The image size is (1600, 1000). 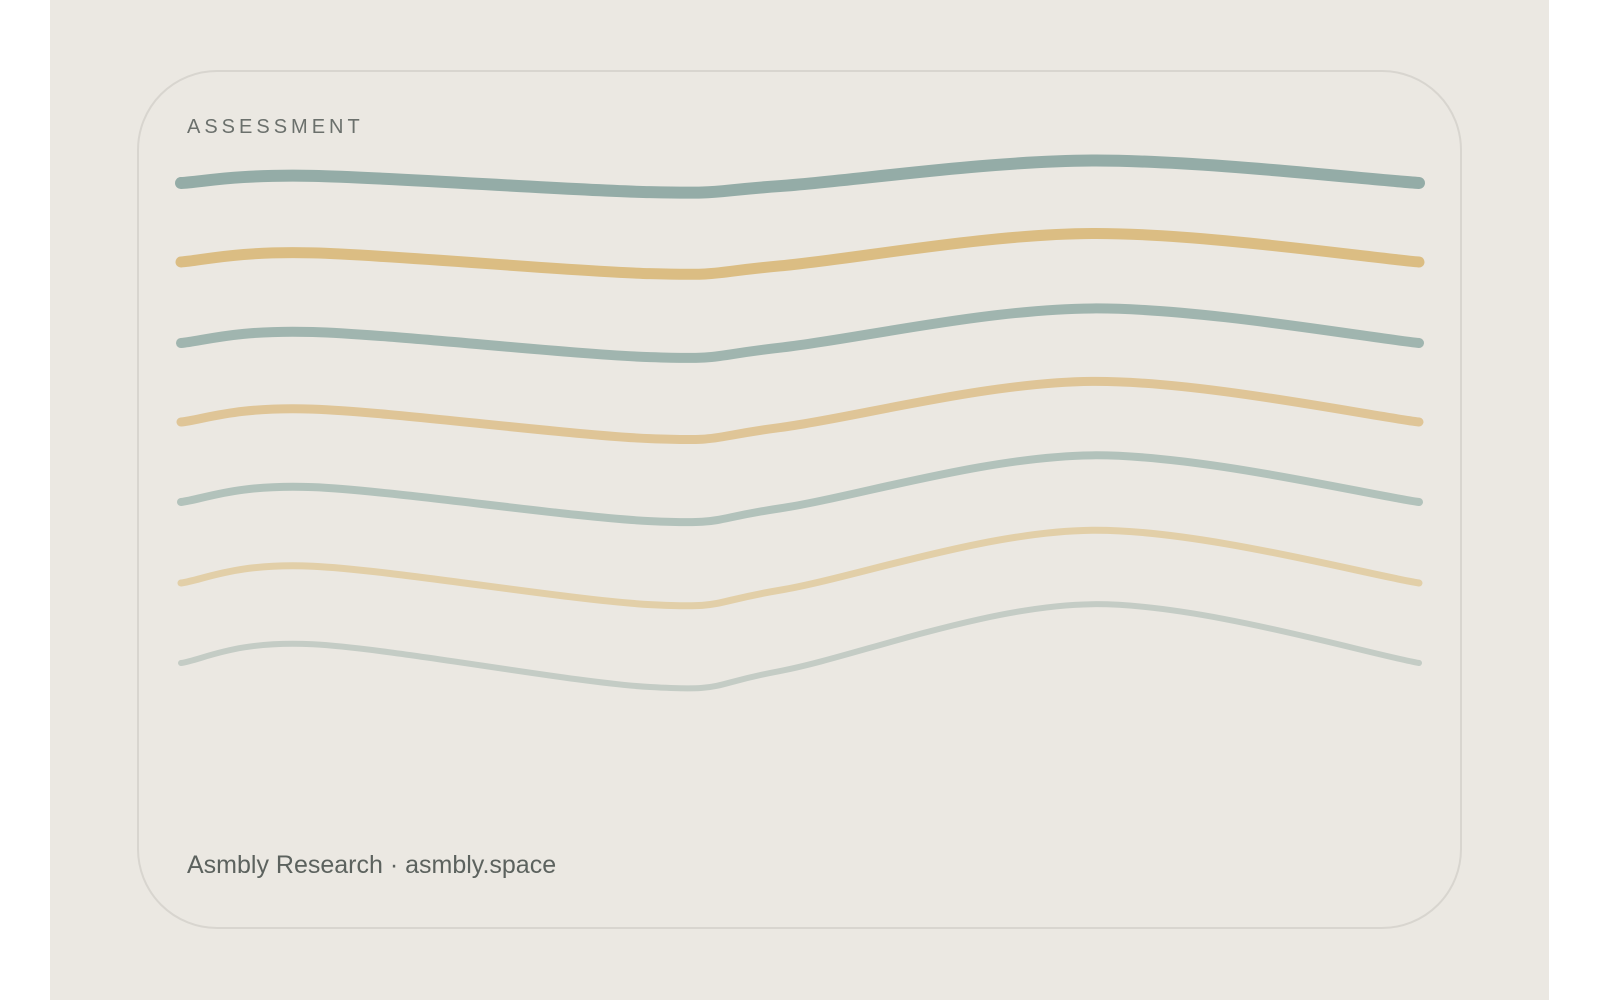 I want to click on section-label: ASSESSMENT, so click(x=275, y=127).